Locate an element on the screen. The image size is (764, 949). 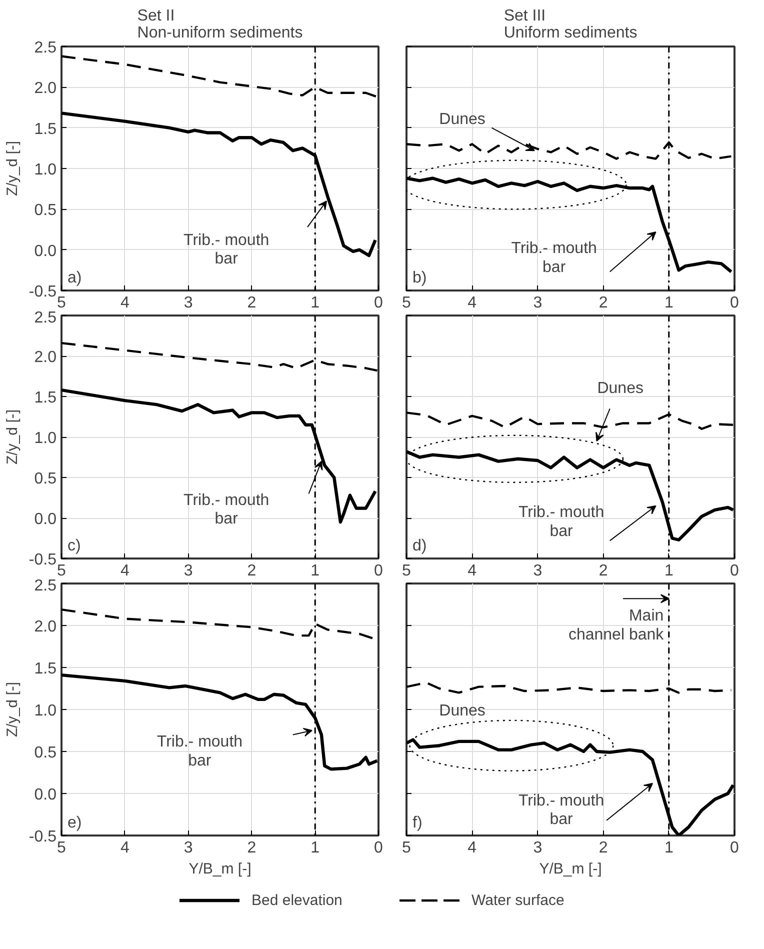
annotation: f) is located at coordinates (417, 823).